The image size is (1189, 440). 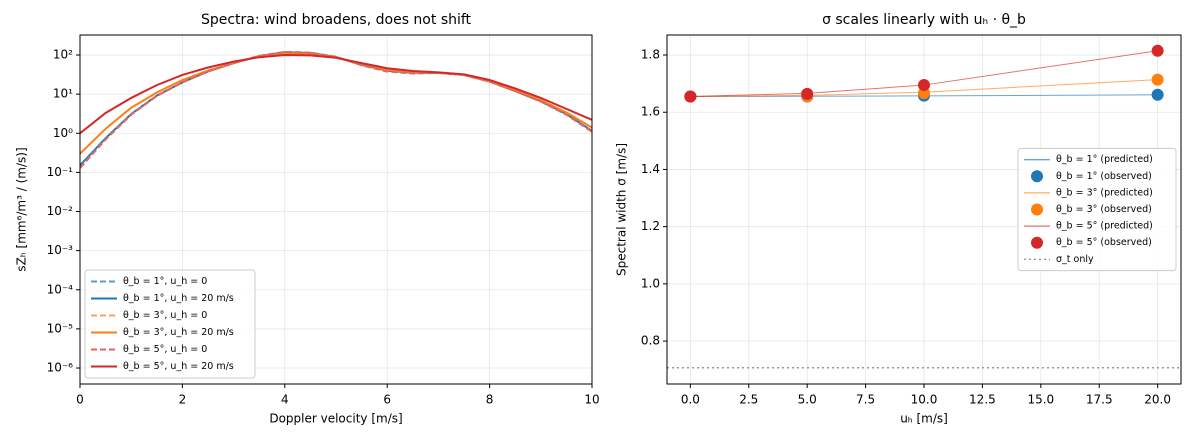 I want to click on y-tick-label: 0.8, so click(x=650, y=341).